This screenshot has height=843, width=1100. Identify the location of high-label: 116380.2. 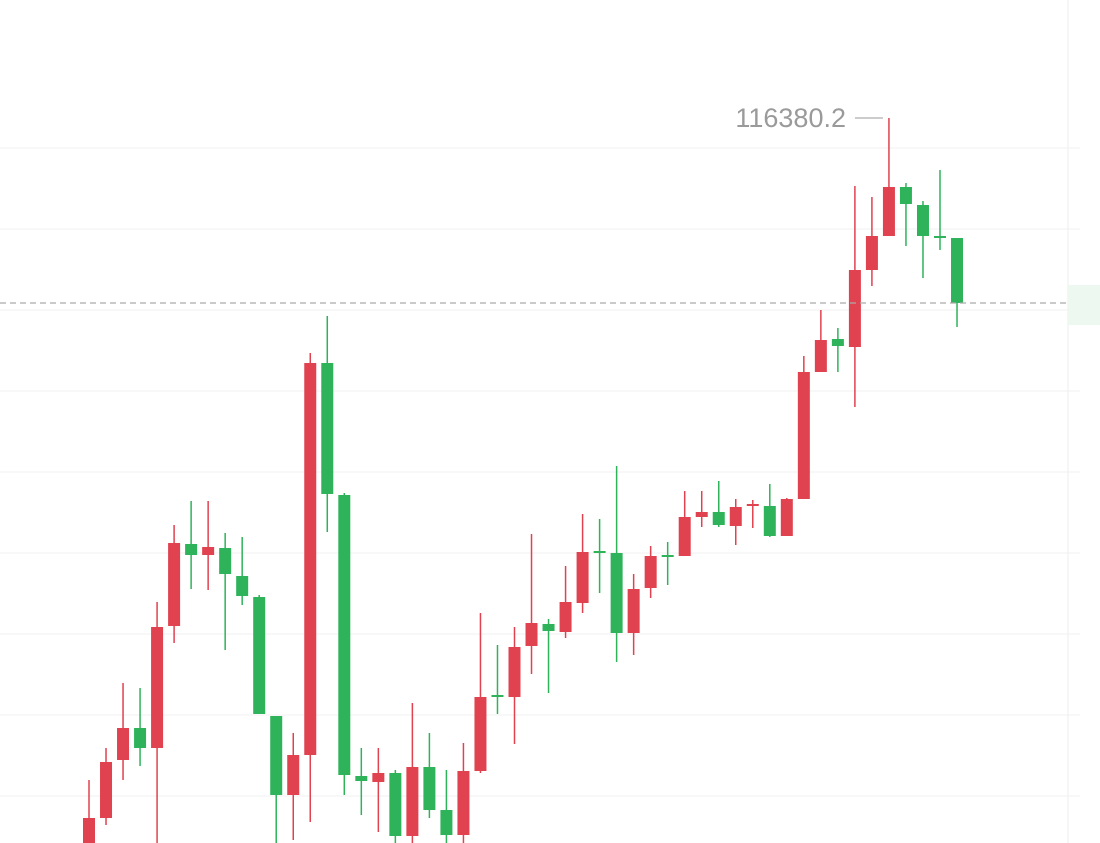
(790, 118).